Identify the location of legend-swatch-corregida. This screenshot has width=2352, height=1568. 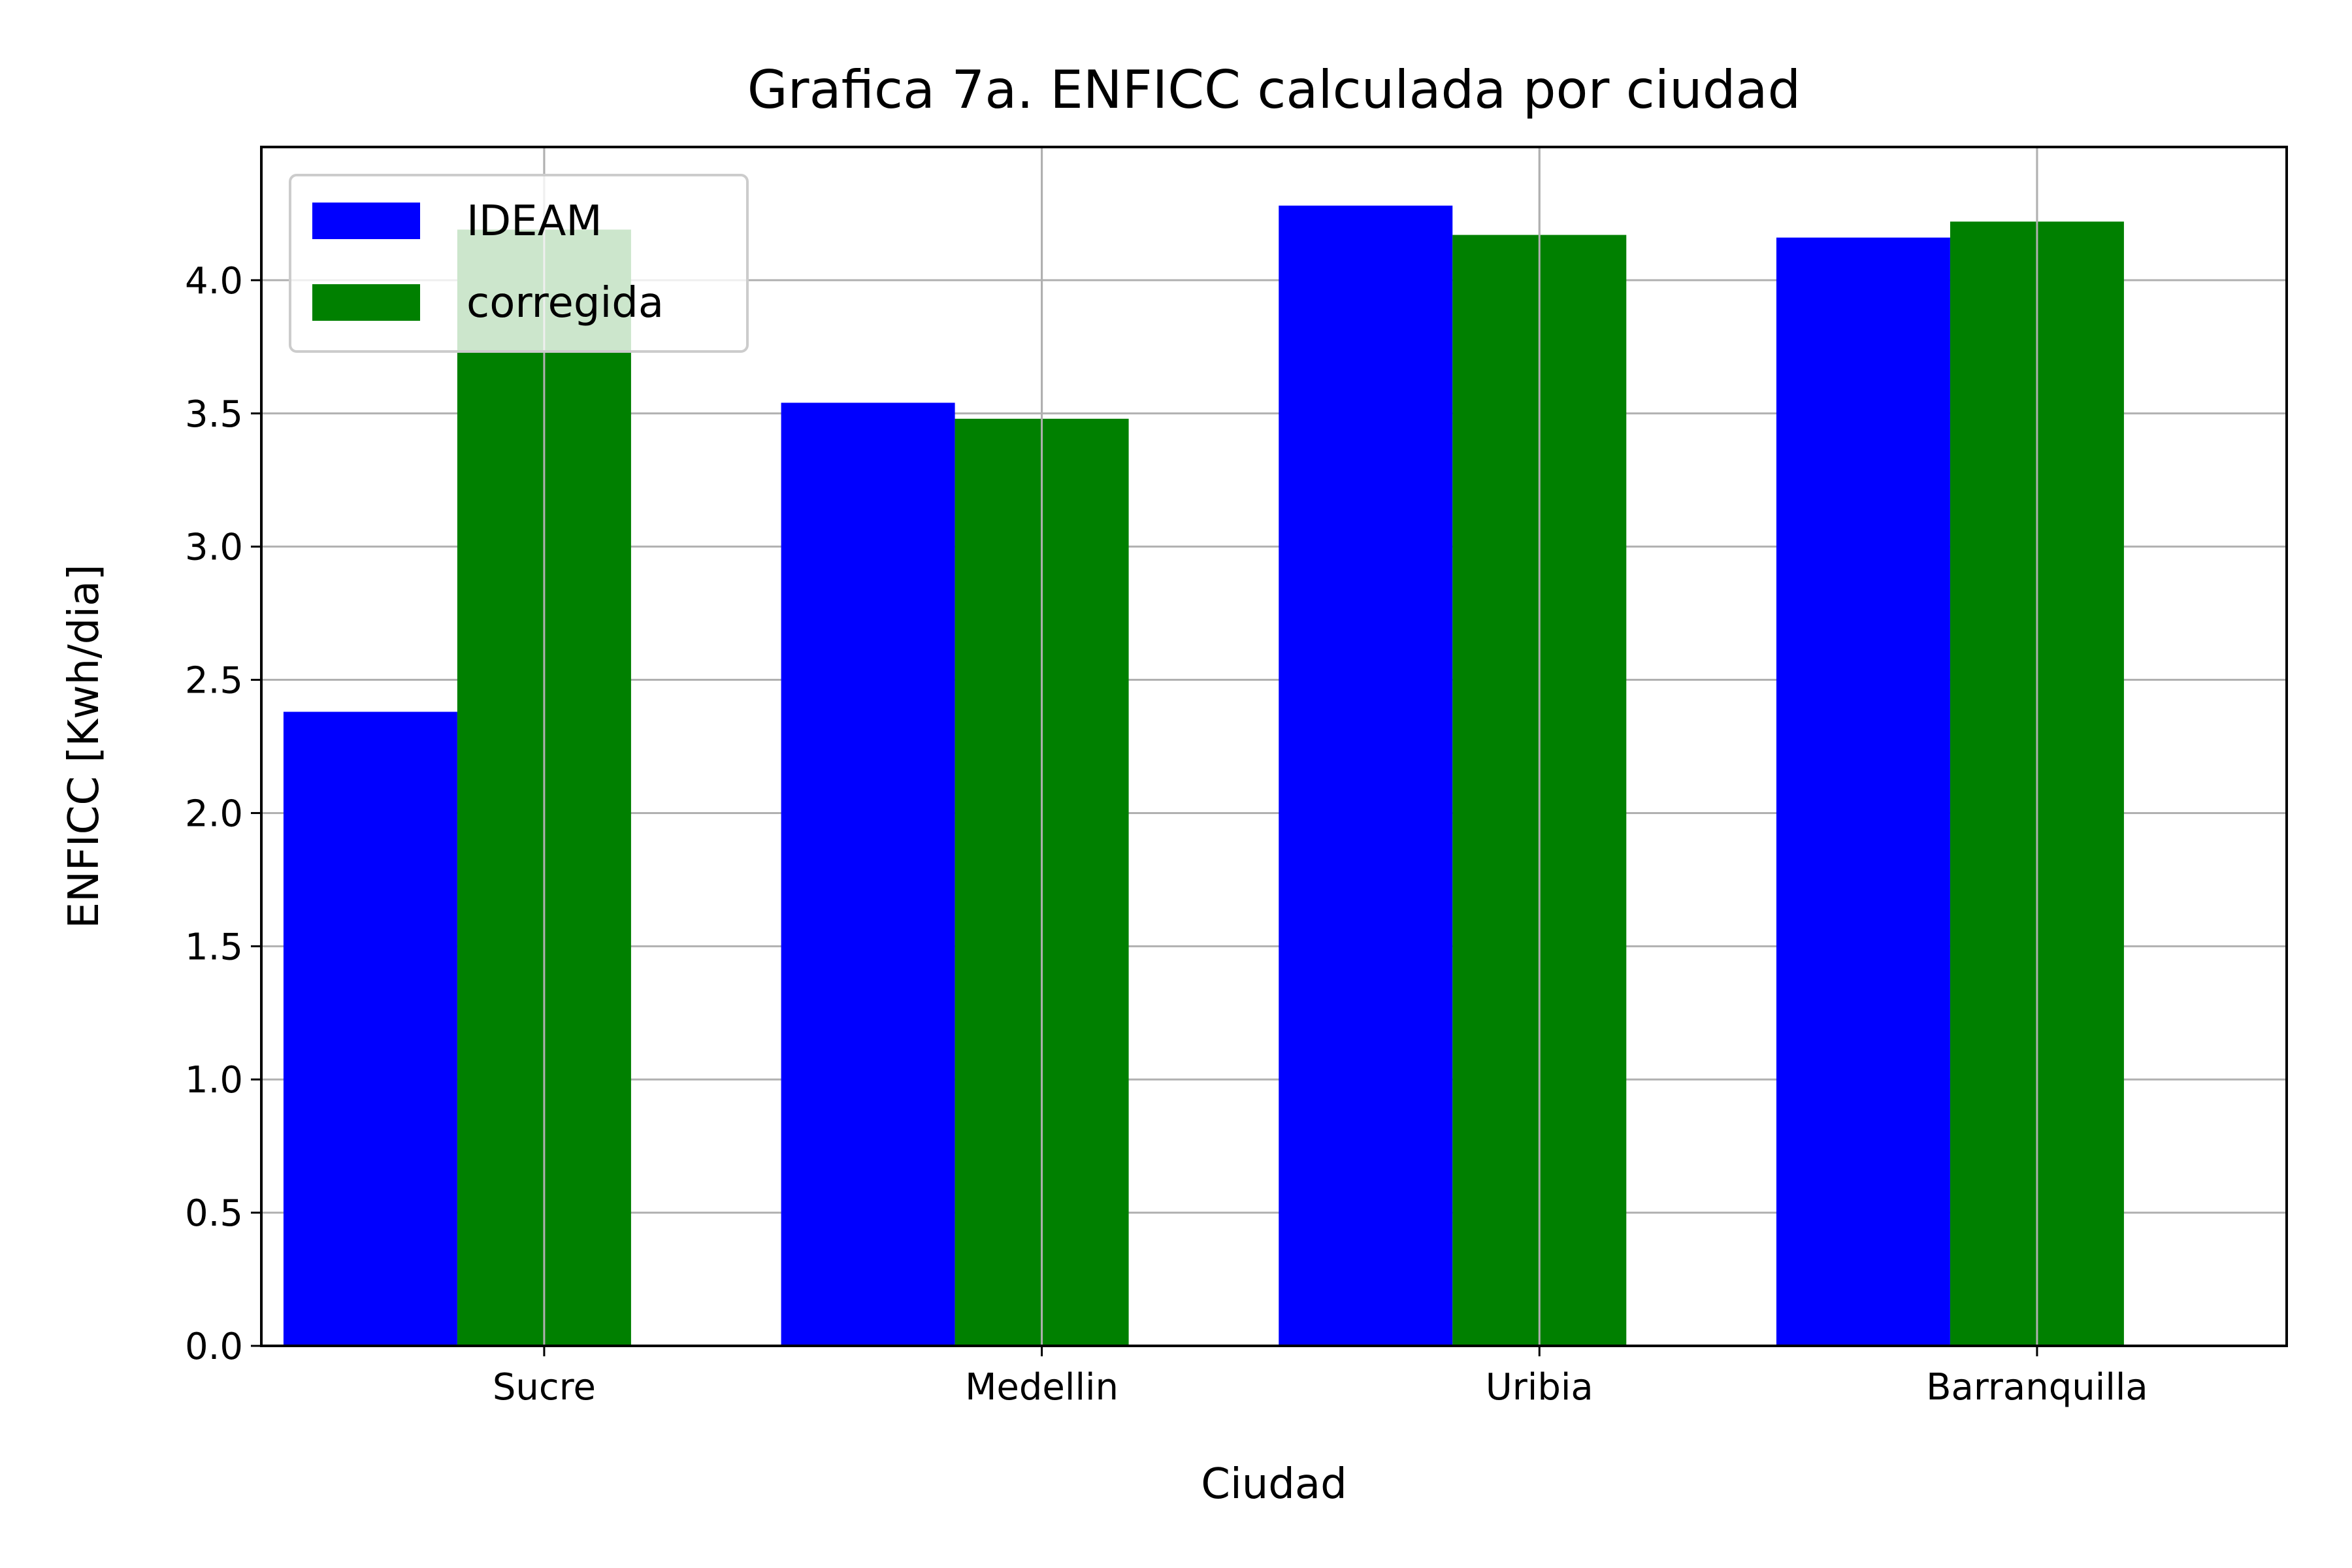
(366, 302).